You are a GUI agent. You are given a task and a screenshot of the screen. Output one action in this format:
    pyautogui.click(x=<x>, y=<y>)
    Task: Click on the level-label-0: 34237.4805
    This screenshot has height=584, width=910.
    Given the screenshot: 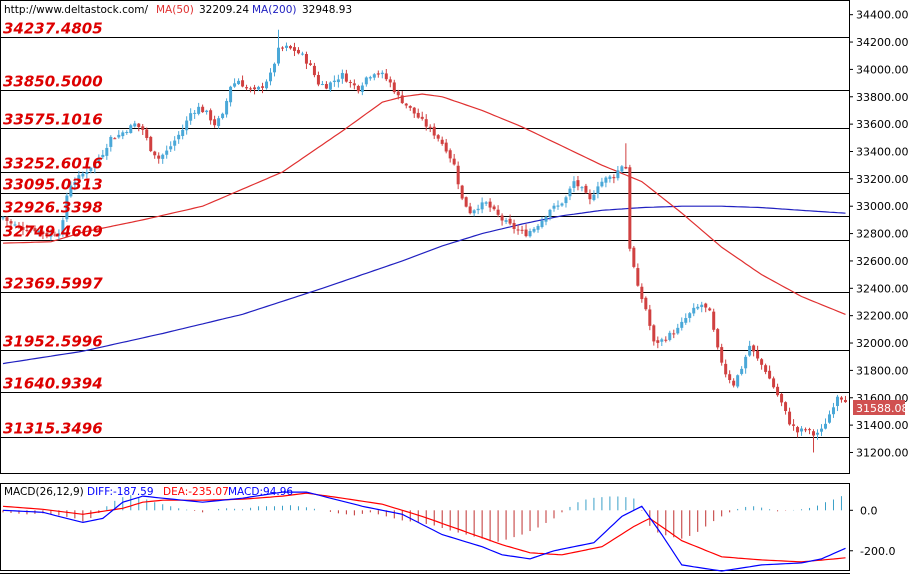 What is the action you would take?
    pyautogui.click(x=53, y=29)
    